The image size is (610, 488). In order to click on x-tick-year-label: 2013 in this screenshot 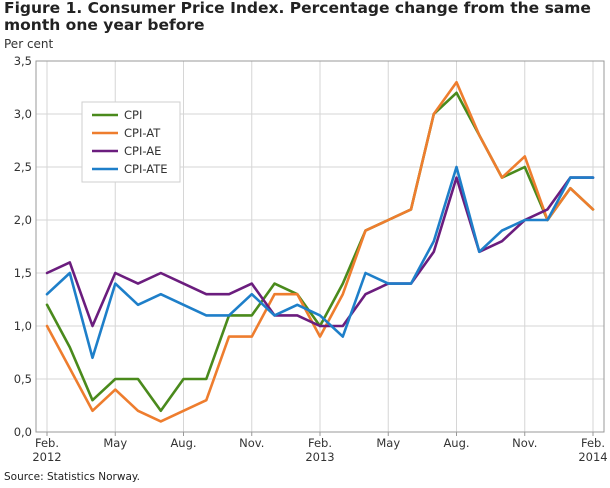, I will do `click(319, 457)`.